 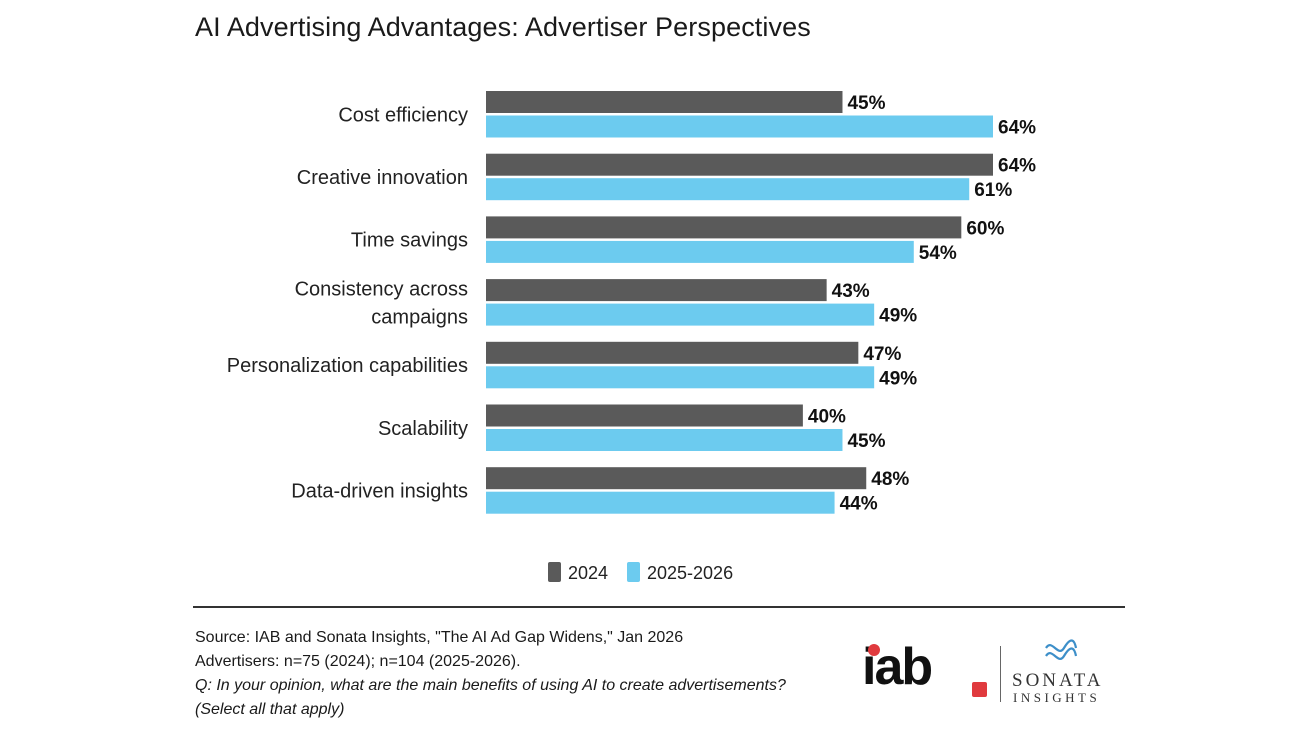 I want to click on sonata-subword: INSIGHTS, so click(x=1057, y=697).